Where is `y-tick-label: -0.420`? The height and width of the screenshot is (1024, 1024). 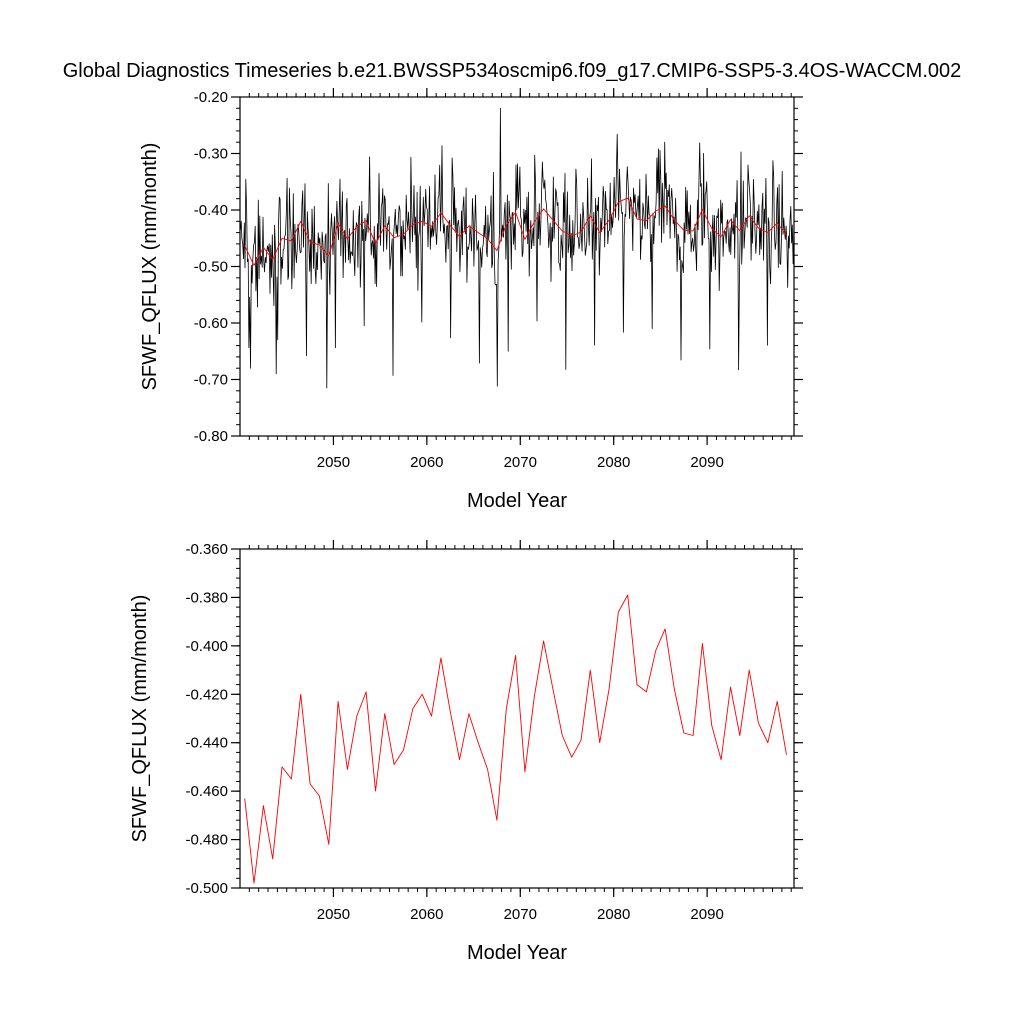
y-tick-label: -0.420 is located at coordinates (206, 694).